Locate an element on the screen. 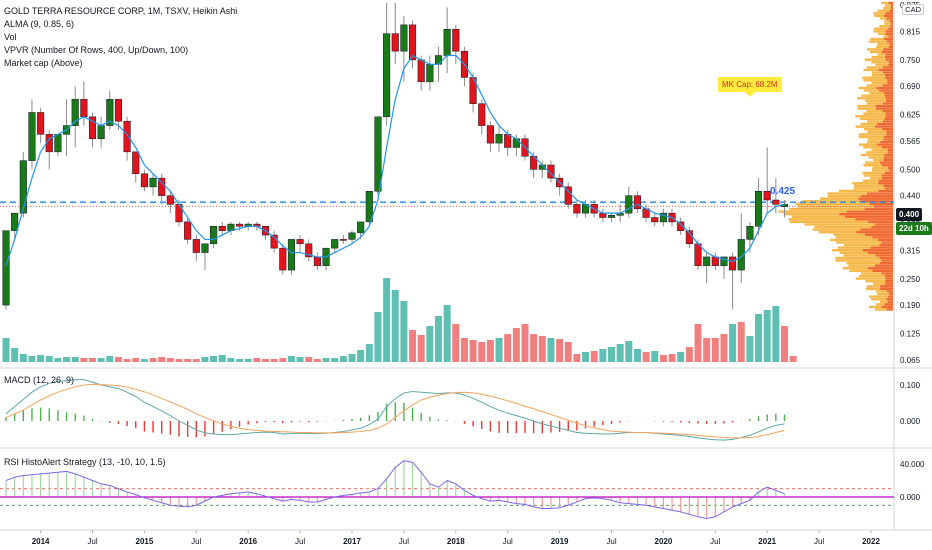 This screenshot has width=932, height=550. macd-pane-title: MACD (12, 26, 9) is located at coordinates (39, 380).